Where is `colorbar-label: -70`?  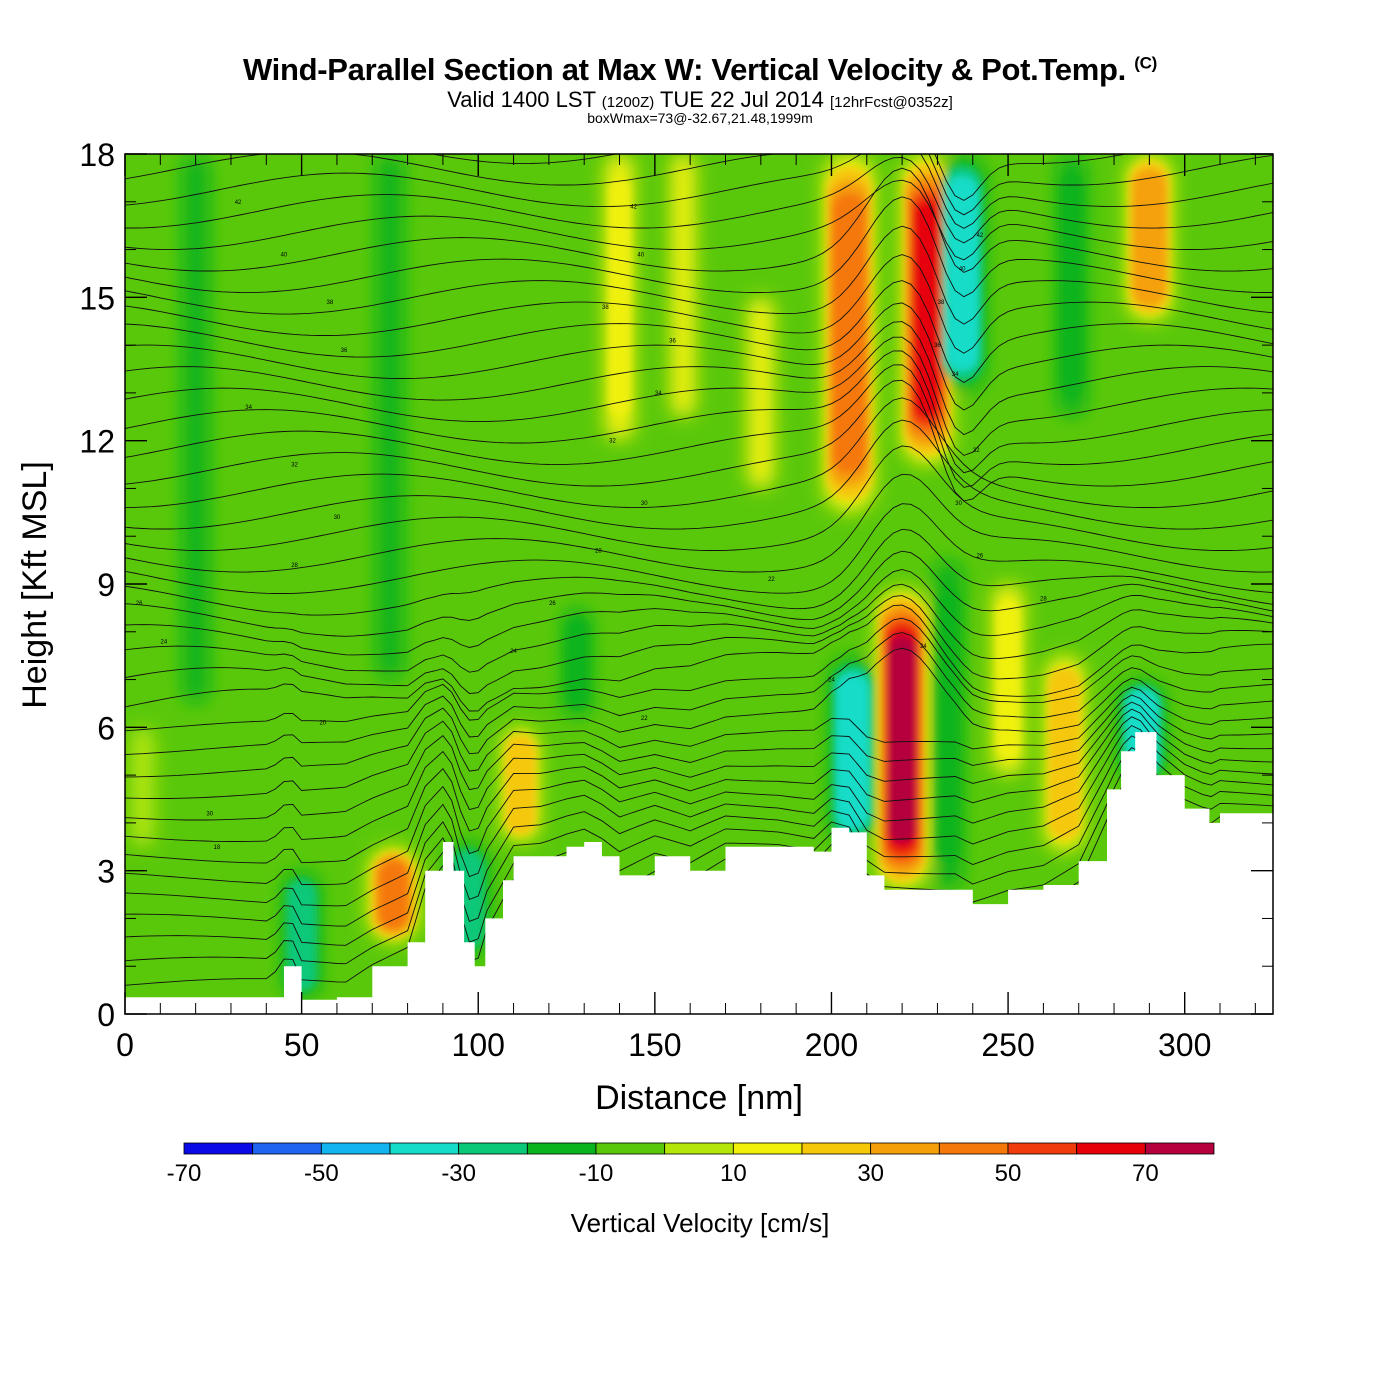
colorbar-label: -70 is located at coordinates (184, 1173).